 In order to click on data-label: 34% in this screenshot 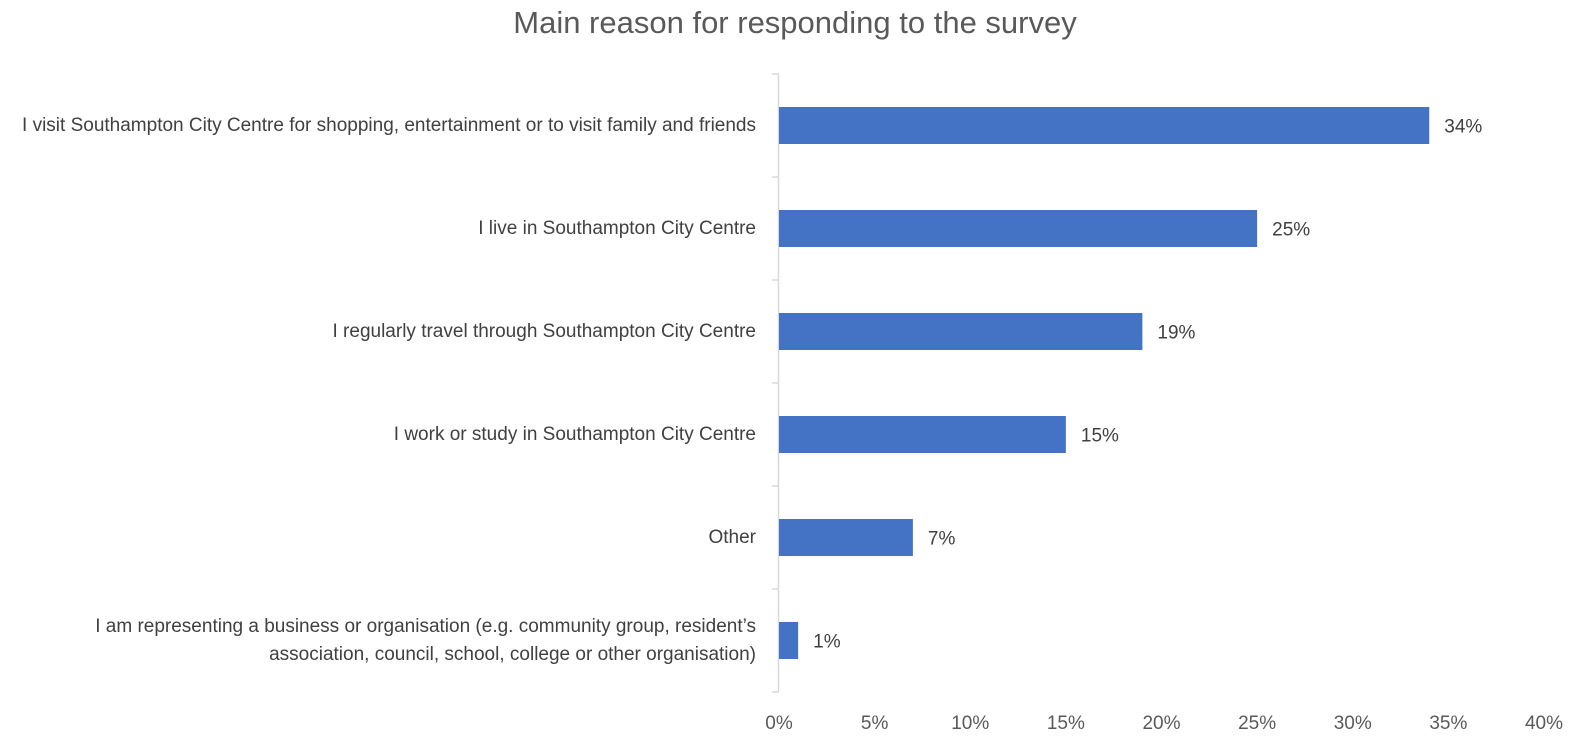, I will do `click(1463, 127)`.